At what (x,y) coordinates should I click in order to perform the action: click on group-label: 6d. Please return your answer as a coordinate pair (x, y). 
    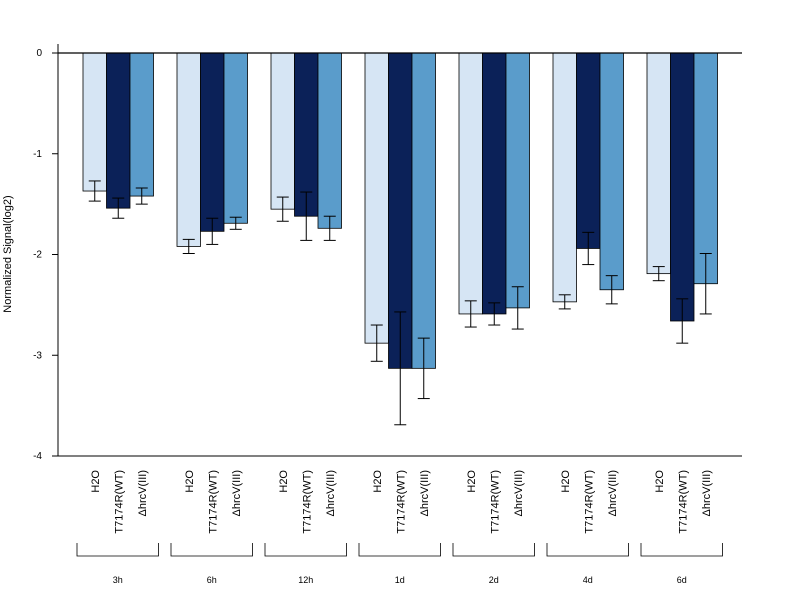
    Looking at the image, I should click on (682, 580).